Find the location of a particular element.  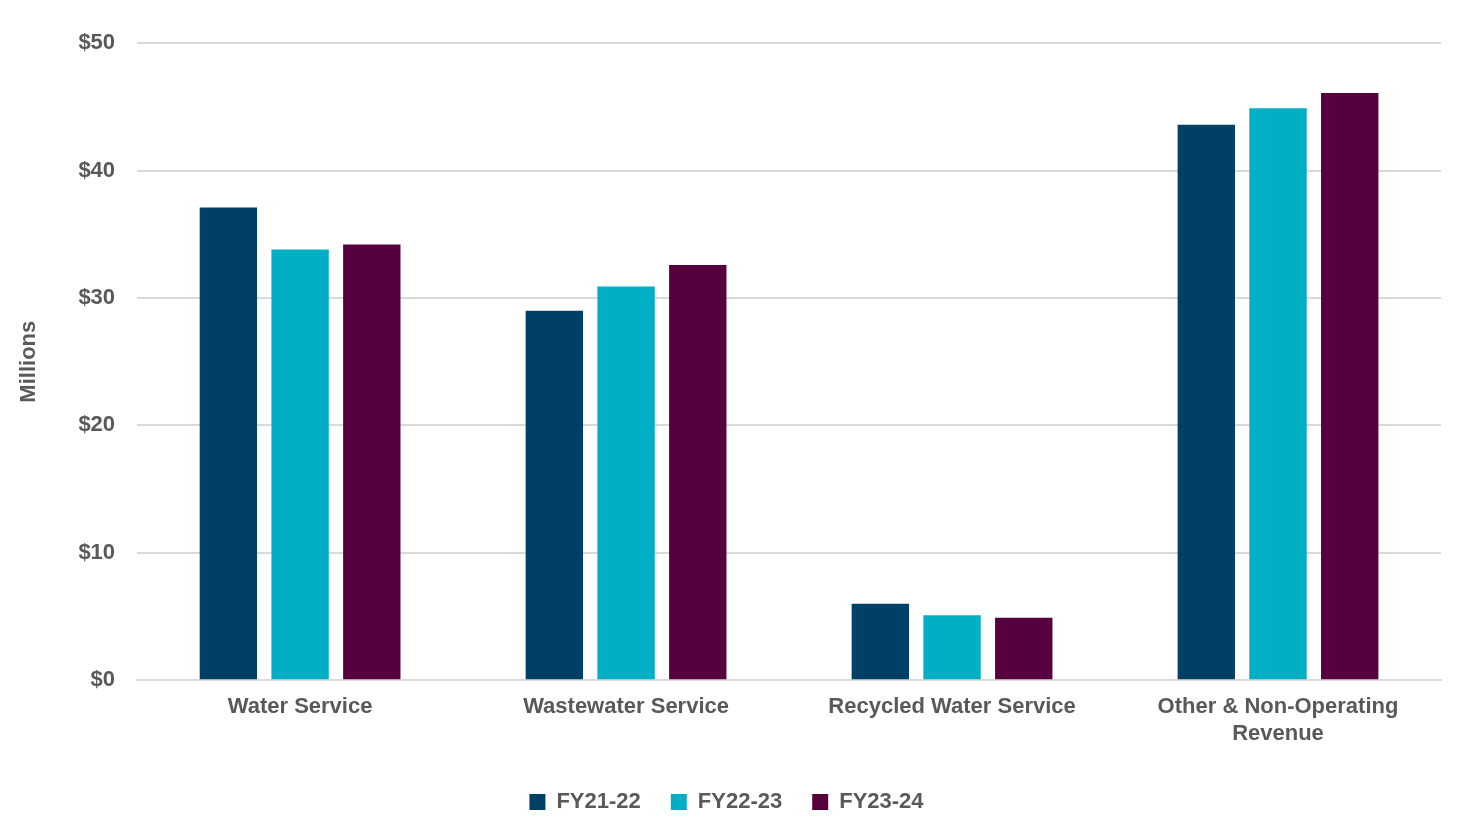

legend-label: FY21-22 is located at coordinates (598, 801).